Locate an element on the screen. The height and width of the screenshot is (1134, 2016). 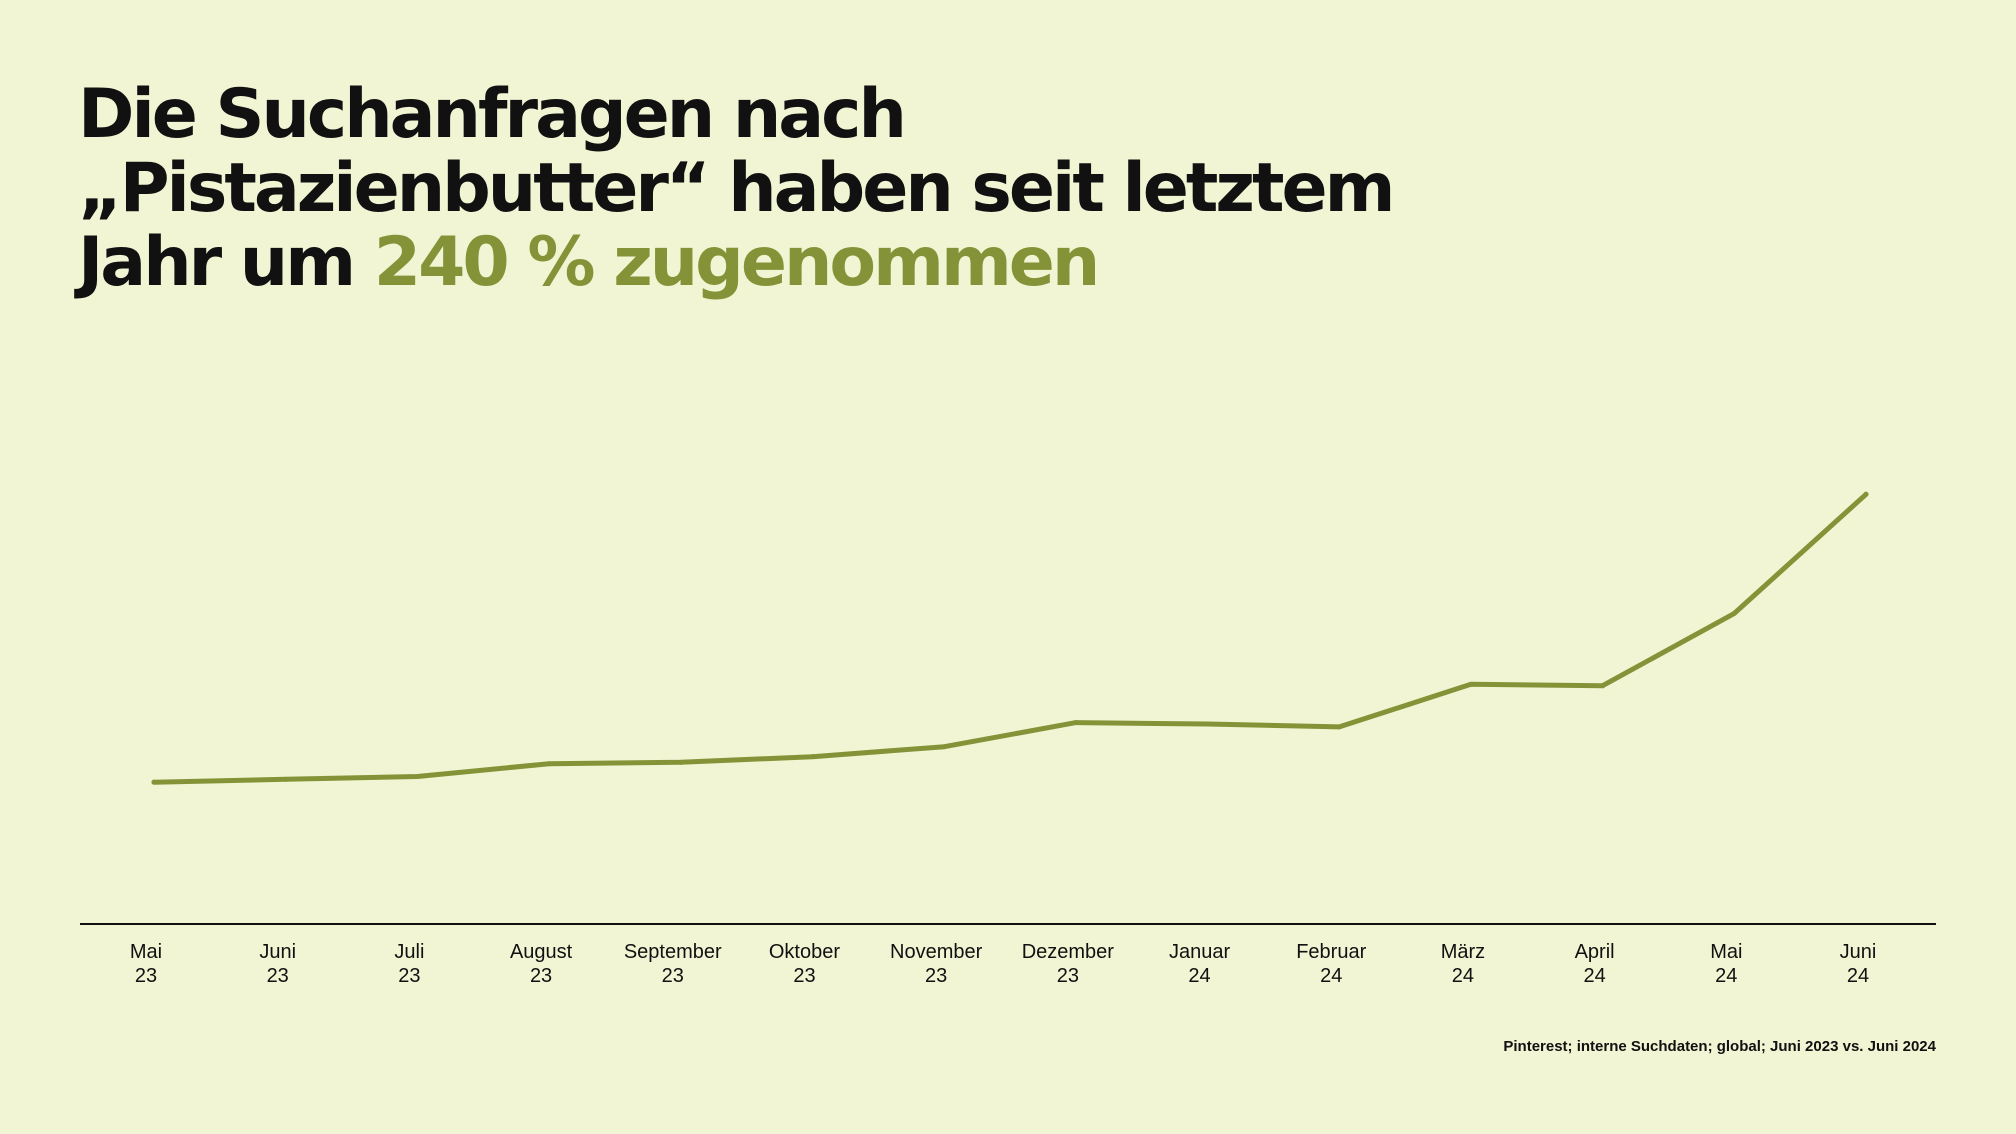
x-tick-label: April 24 is located at coordinates (1595, 964).